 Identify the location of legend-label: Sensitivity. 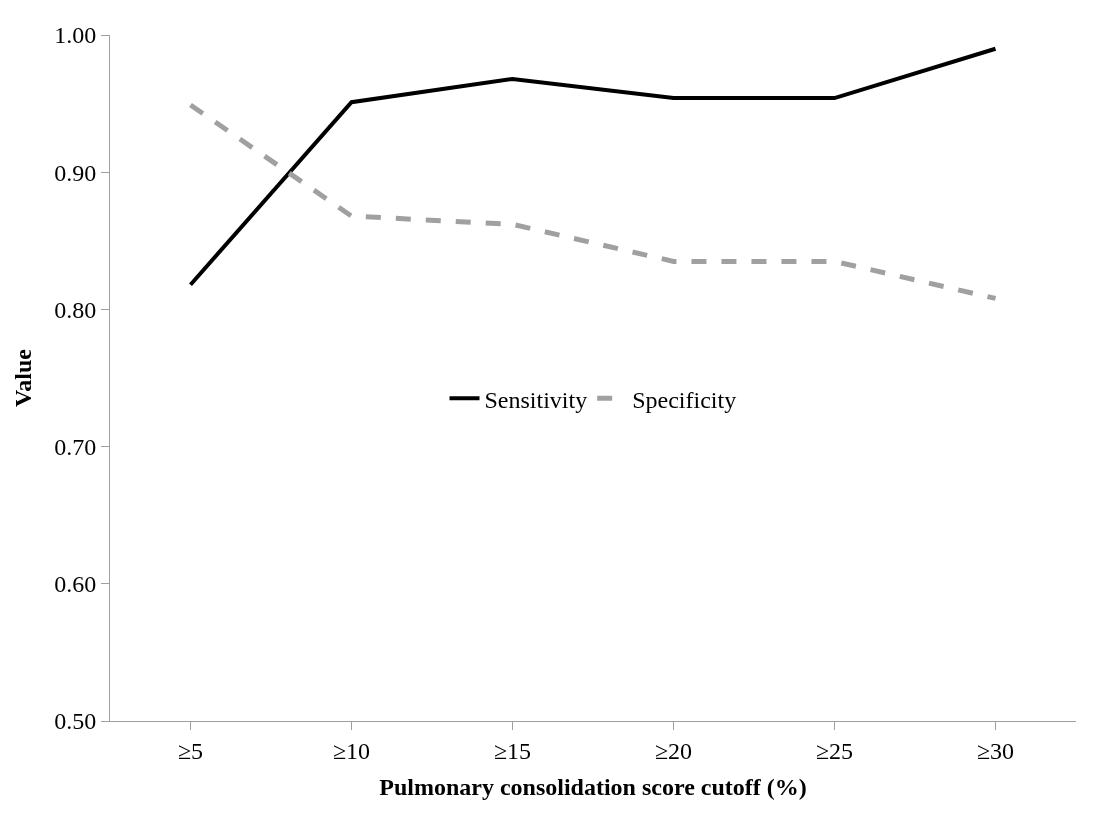
(536, 399).